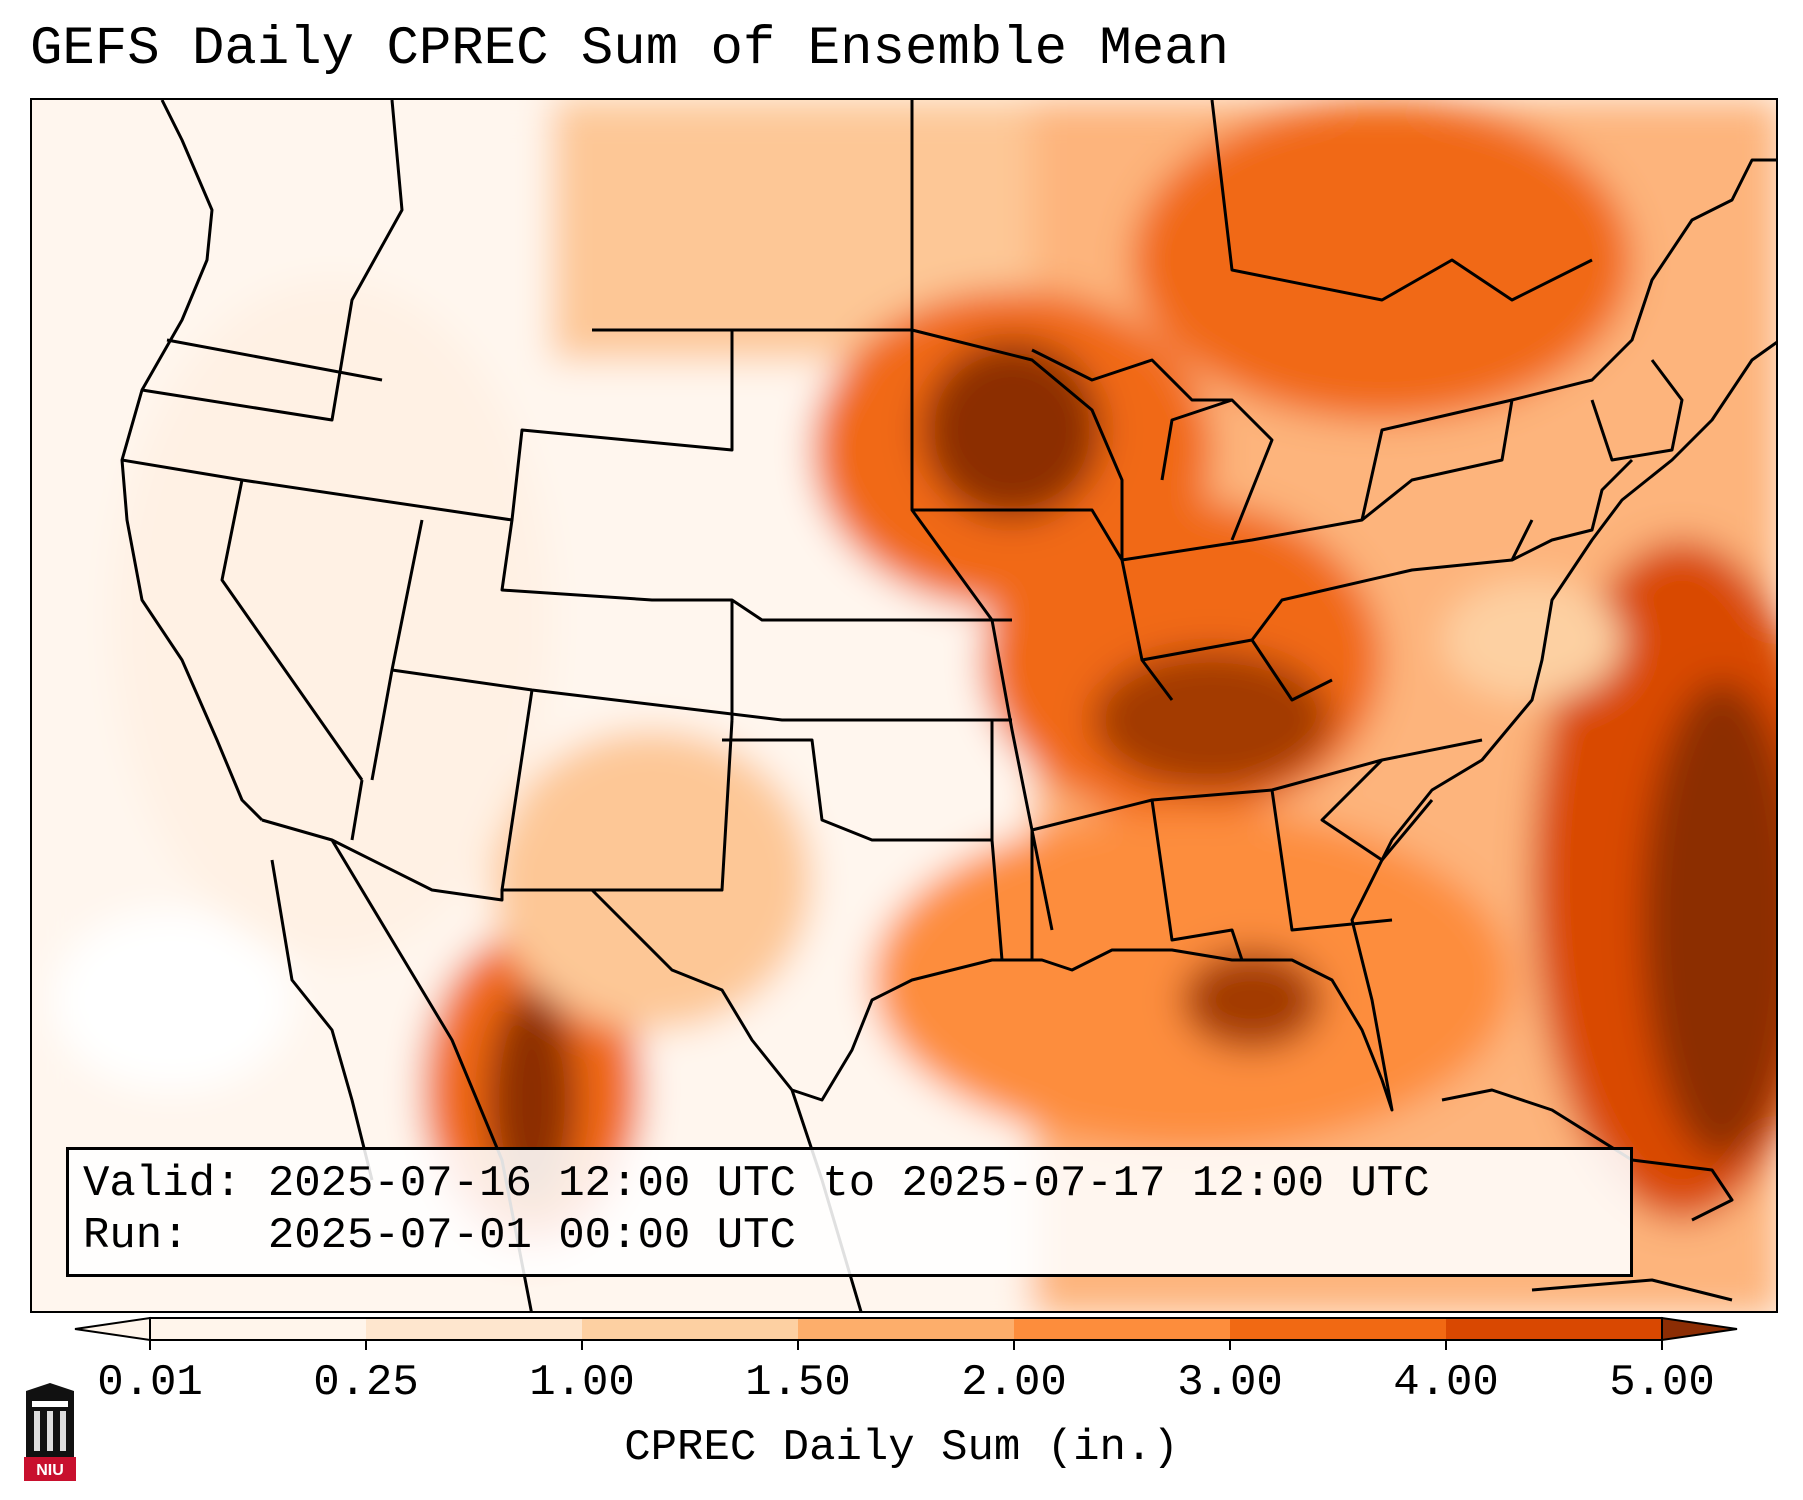 This screenshot has width=1803, height=1500. What do you see at coordinates (50, 1470) in the screenshot?
I see `niu-logo-text: NIU` at bounding box center [50, 1470].